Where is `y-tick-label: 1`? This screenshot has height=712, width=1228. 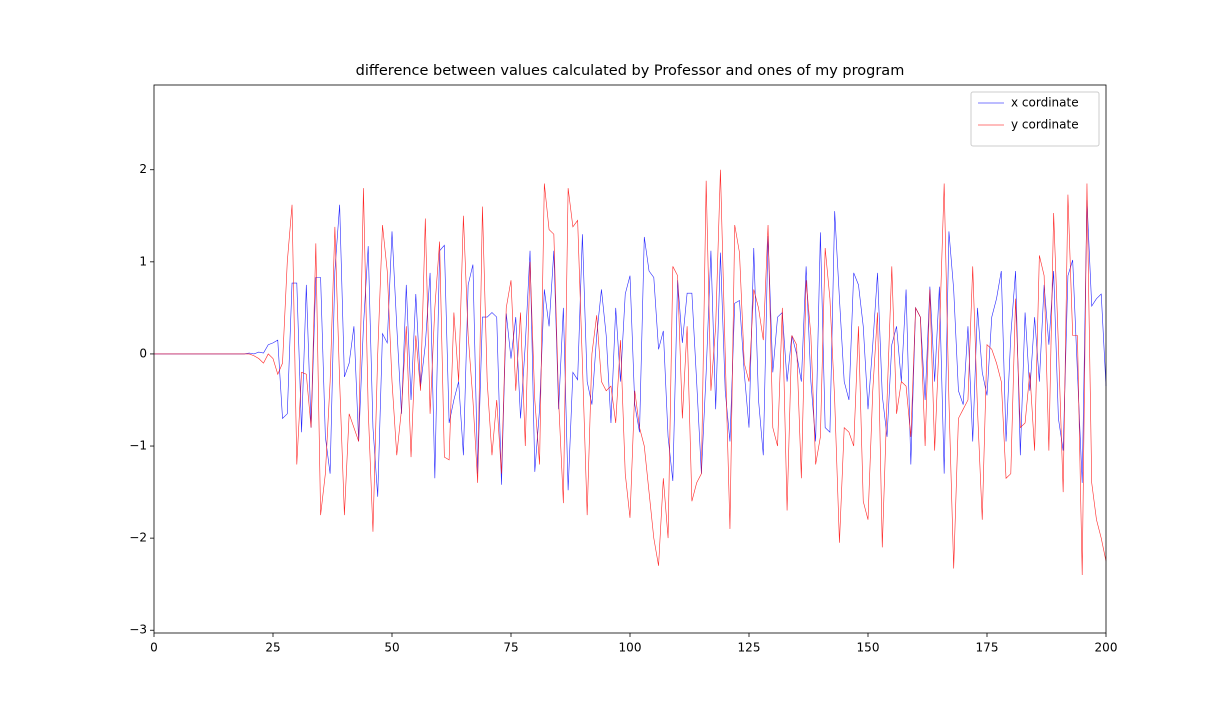
y-tick-label: 1 is located at coordinates (143, 261).